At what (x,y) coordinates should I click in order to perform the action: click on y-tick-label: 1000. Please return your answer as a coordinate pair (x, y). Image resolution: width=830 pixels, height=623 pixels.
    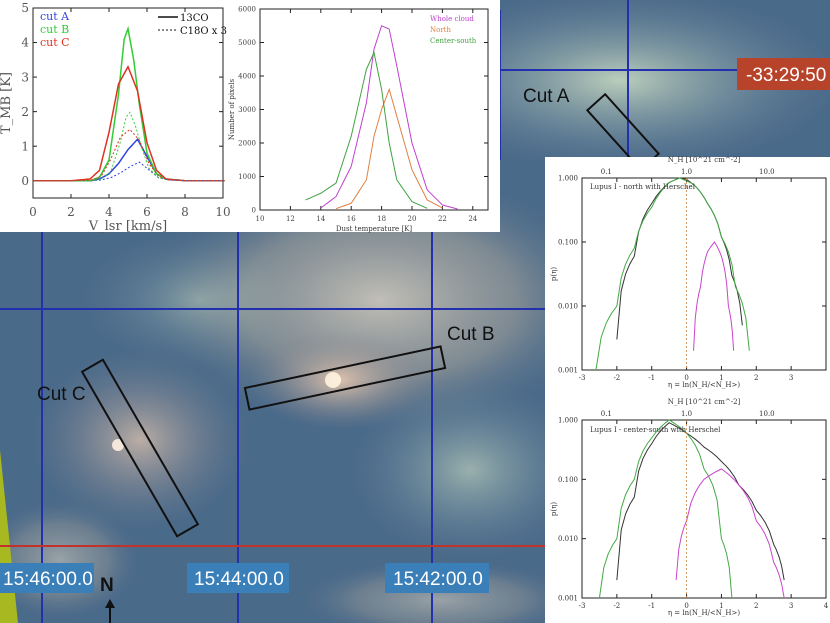
    Looking at the image, I should click on (247, 177).